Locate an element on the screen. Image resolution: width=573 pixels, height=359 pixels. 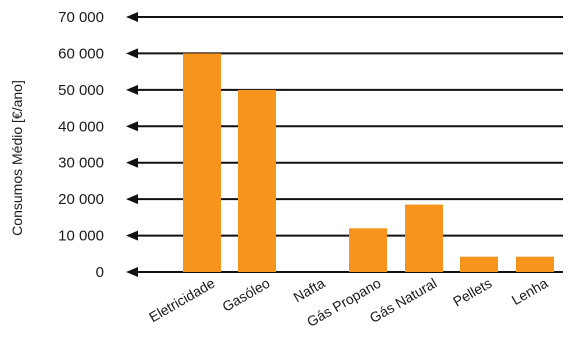
y-tick-label: 50 000 is located at coordinates (81, 90).